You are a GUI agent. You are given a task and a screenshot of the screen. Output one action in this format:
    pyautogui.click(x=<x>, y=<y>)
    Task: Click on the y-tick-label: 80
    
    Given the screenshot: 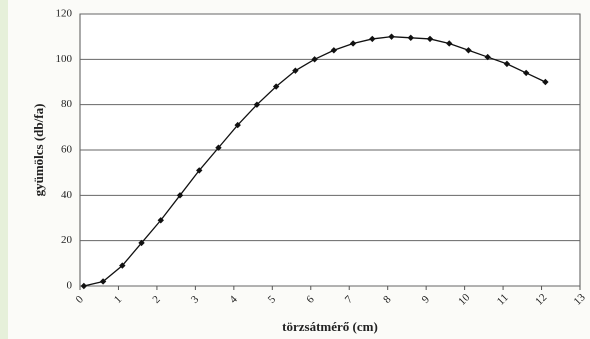 What is the action you would take?
    pyautogui.click(x=67, y=104)
    